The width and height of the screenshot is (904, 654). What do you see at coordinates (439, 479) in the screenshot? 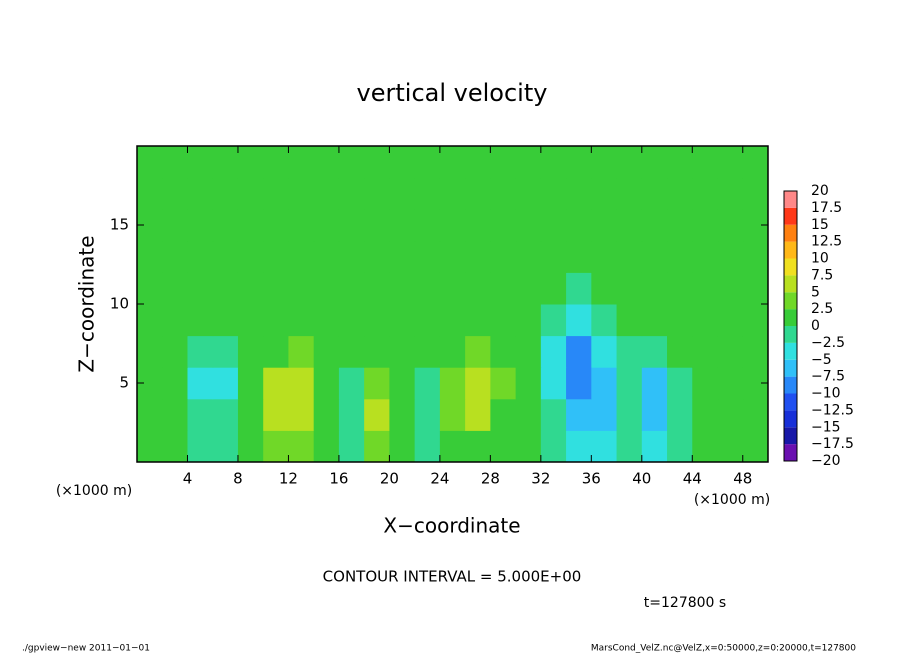
I see `x-tick-label: 24` at bounding box center [439, 479].